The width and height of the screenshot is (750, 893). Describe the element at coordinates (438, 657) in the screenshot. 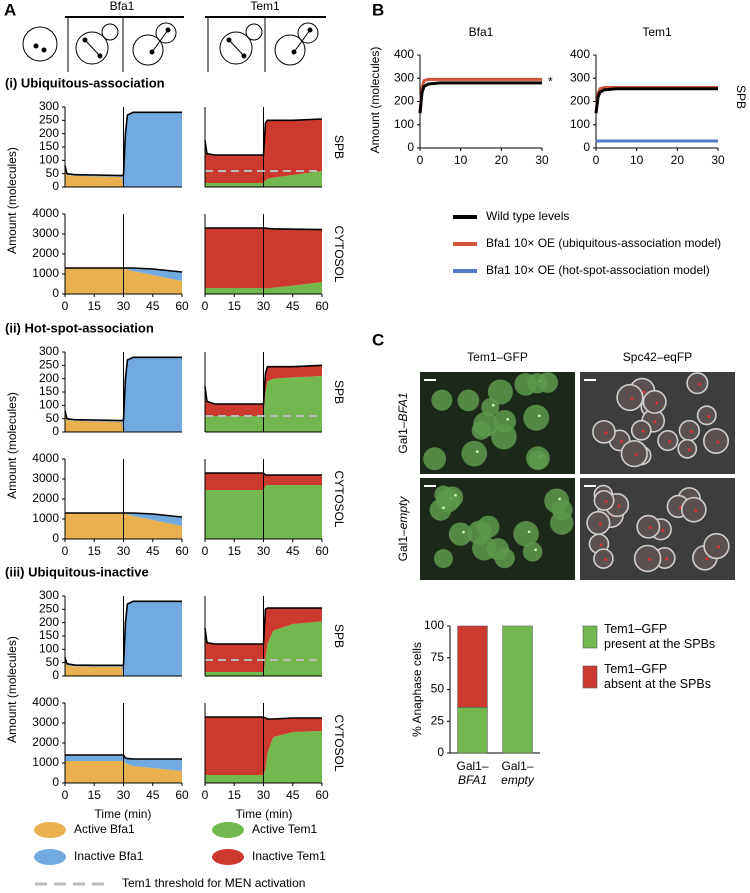

I see `y-tick-label: 75` at that location.